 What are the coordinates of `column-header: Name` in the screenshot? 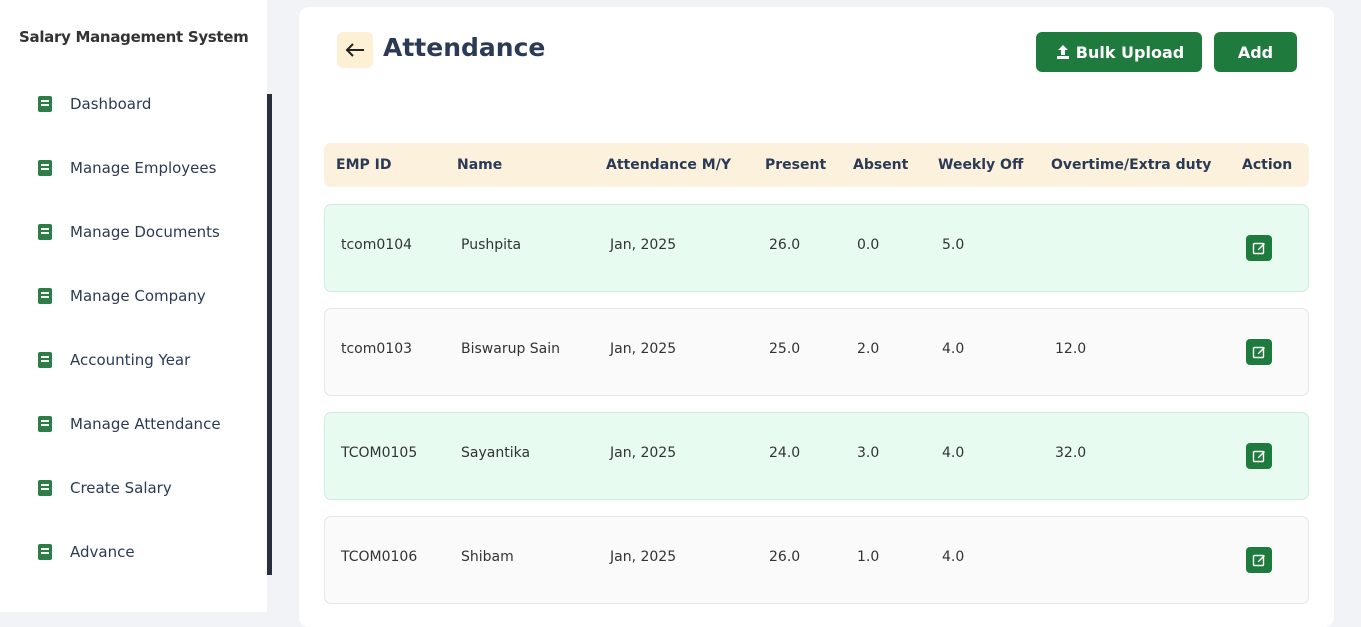 It's located at (480, 165).